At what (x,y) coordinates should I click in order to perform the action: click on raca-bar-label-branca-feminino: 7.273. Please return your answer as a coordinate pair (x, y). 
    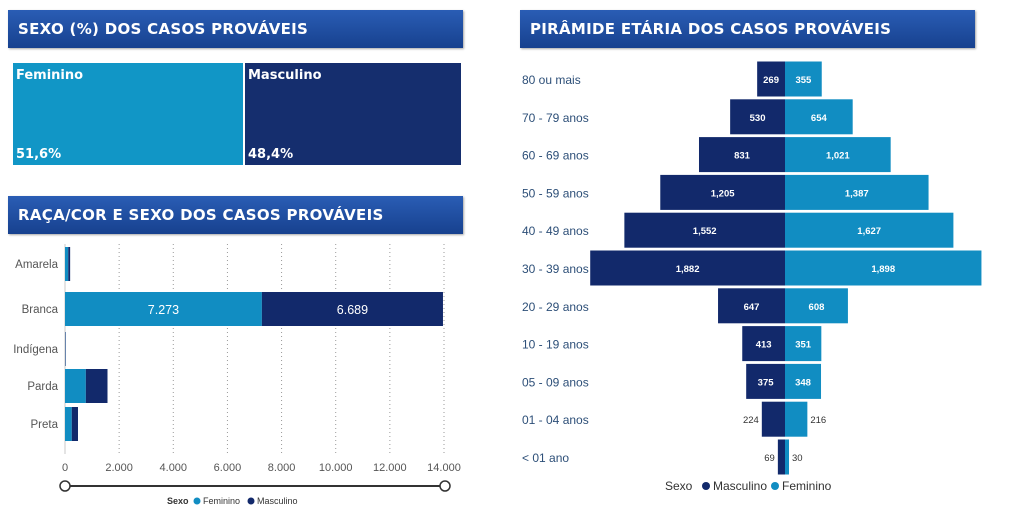
    Looking at the image, I should click on (163, 310).